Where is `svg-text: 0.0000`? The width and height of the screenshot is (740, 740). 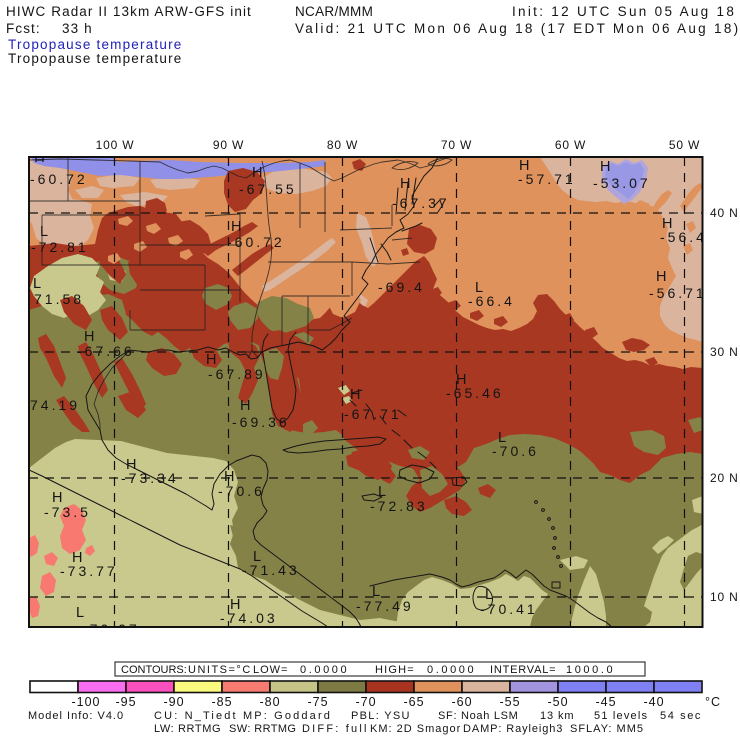
svg-text: 0.0000 is located at coordinates (451, 670).